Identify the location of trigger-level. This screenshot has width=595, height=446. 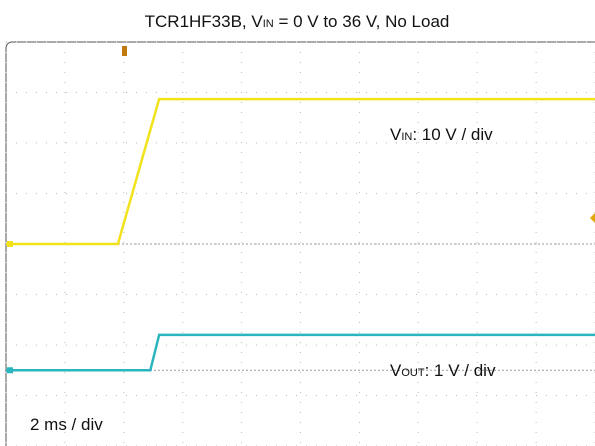
(592, 218).